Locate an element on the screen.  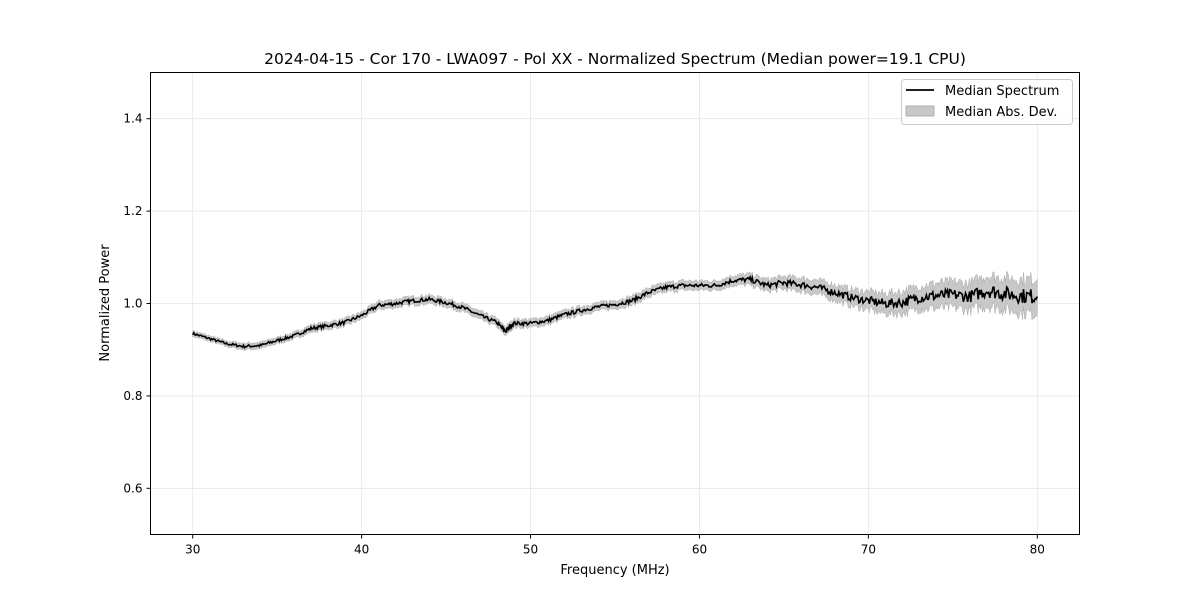
x-tick-label: 80 is located at coordinates (1037, 550).